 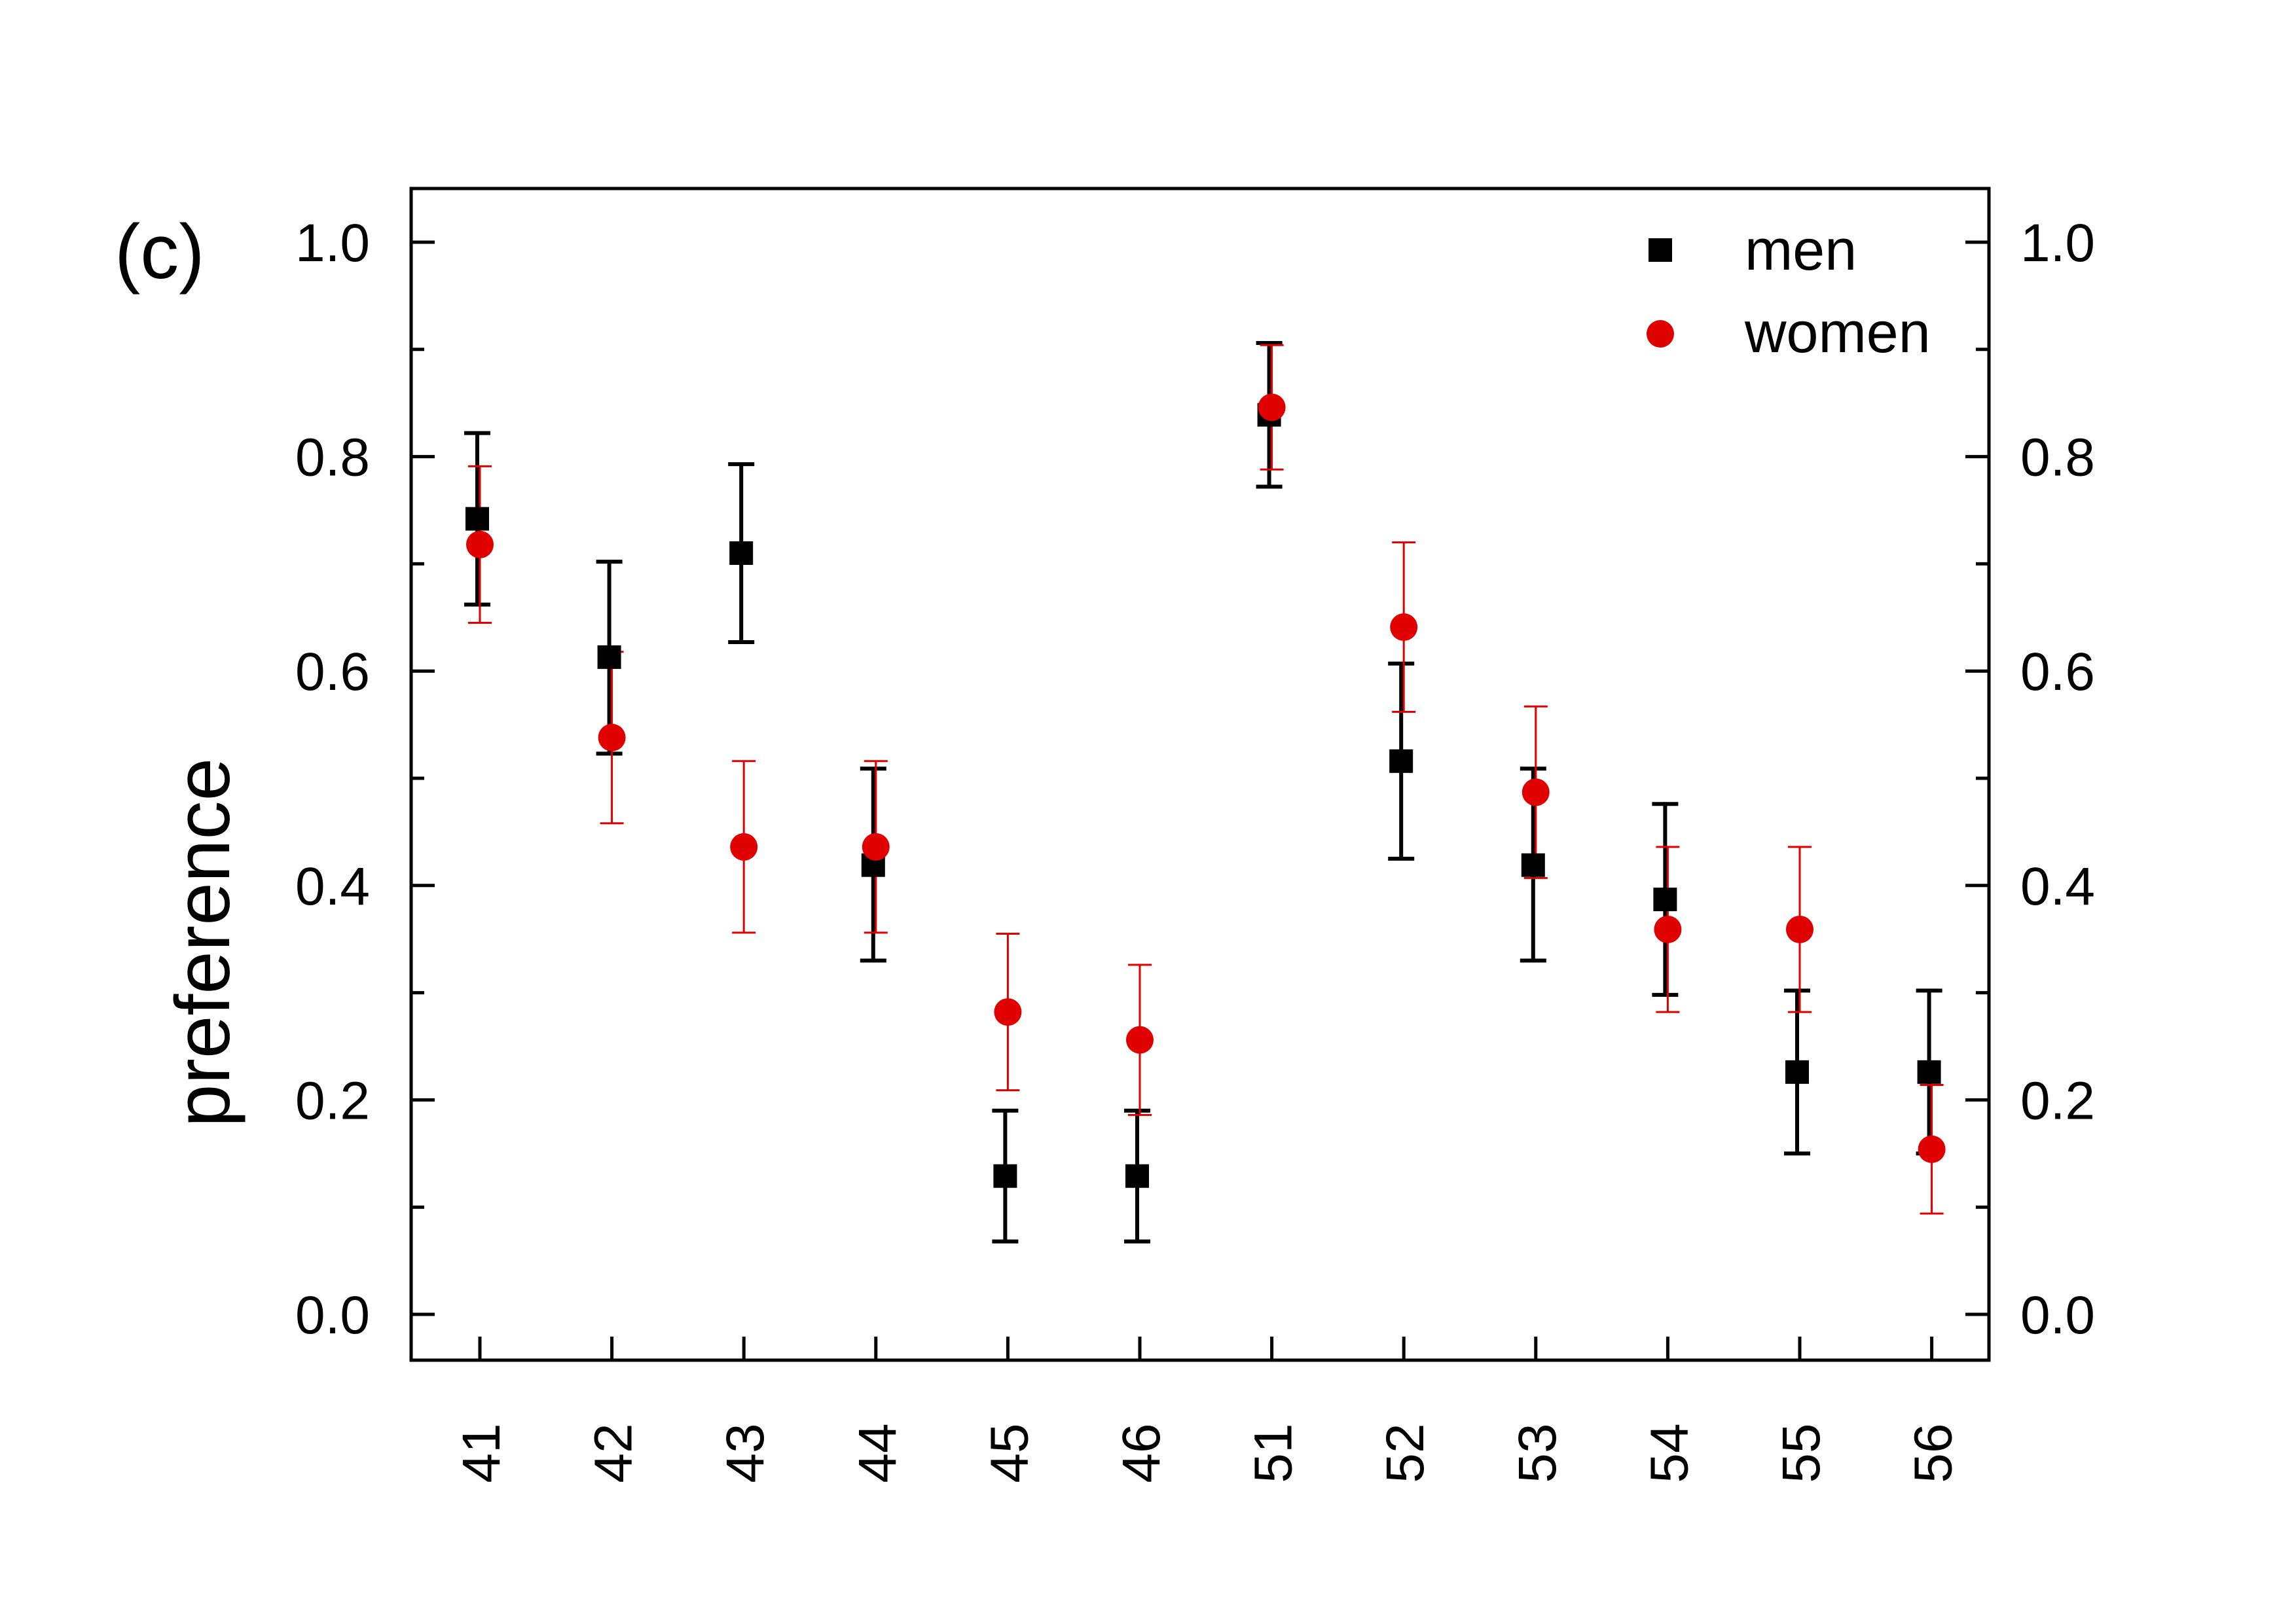 I want to click on legend-men-label: men, so click(x=1801, y=249).